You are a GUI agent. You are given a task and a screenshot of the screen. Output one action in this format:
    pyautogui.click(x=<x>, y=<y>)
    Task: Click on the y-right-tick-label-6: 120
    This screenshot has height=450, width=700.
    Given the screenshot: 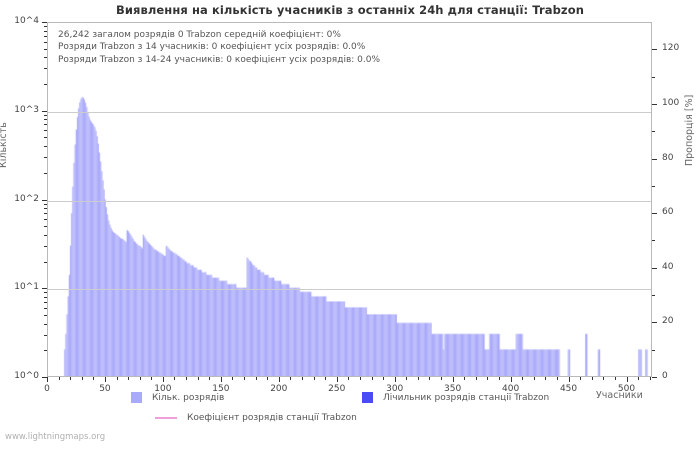 What is the action you would take?
    pyautogui.click(x=671, y=48)
    